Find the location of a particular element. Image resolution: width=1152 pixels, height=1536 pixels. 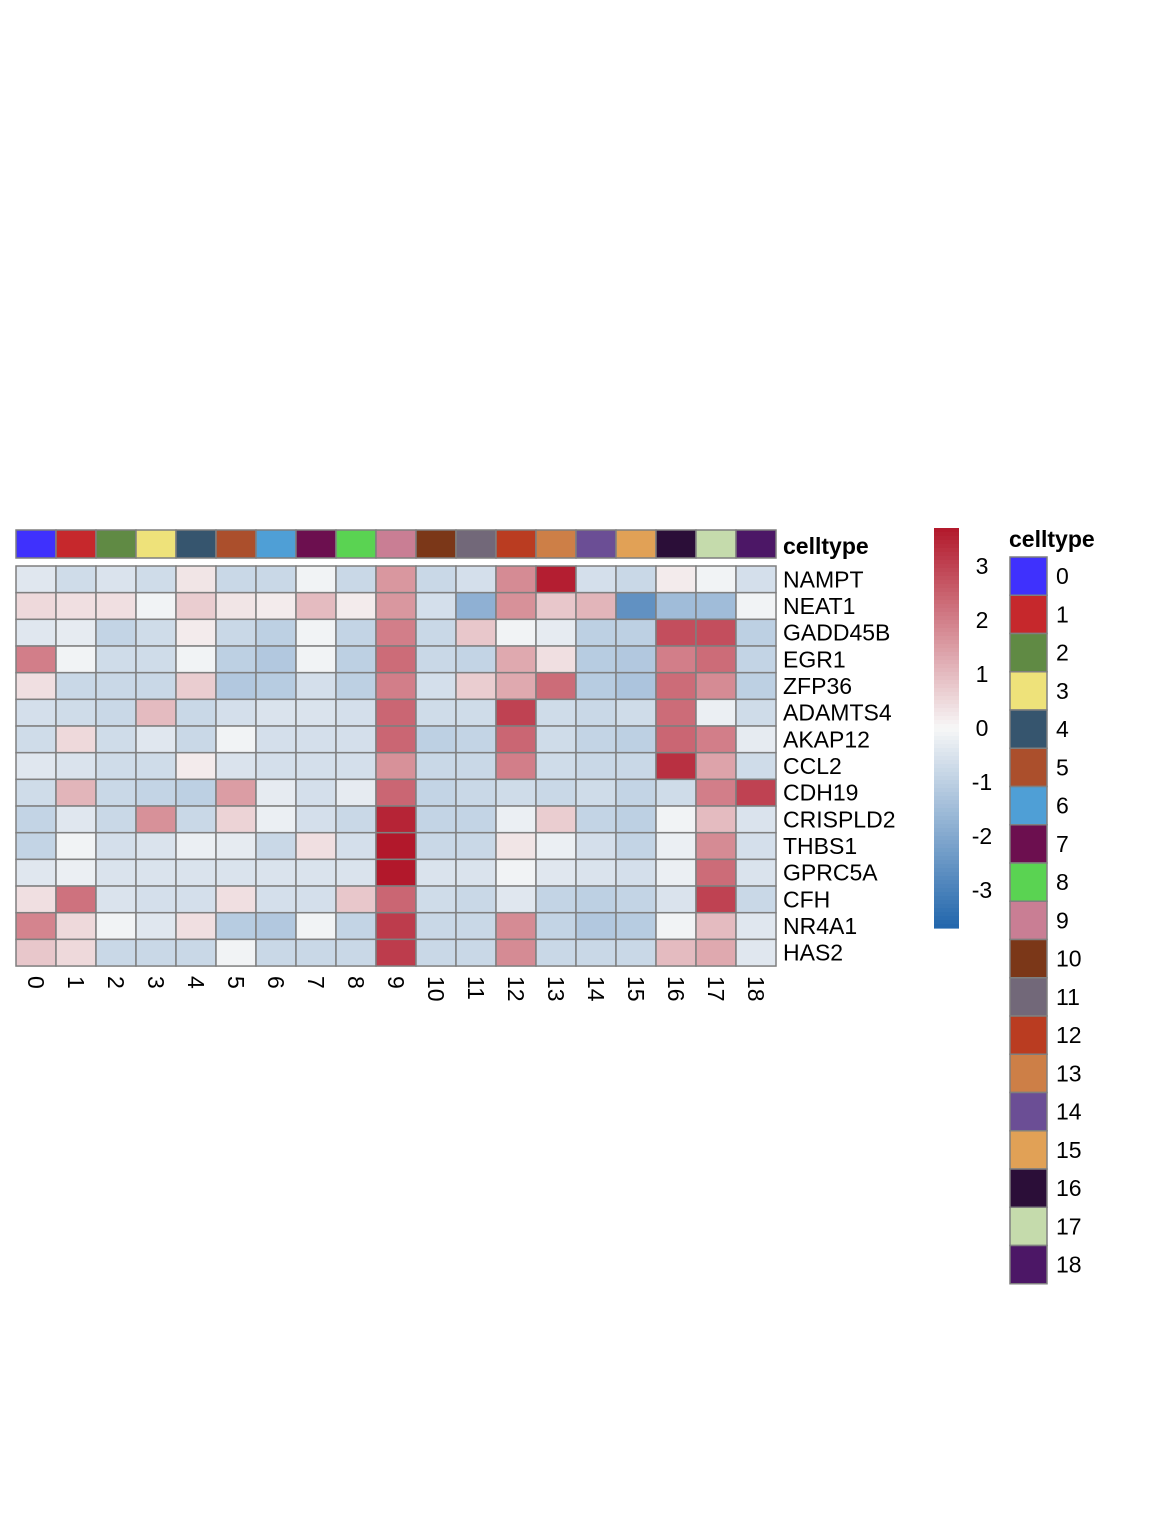

row-label: NEAT1 is located at coordinates (819, 606).